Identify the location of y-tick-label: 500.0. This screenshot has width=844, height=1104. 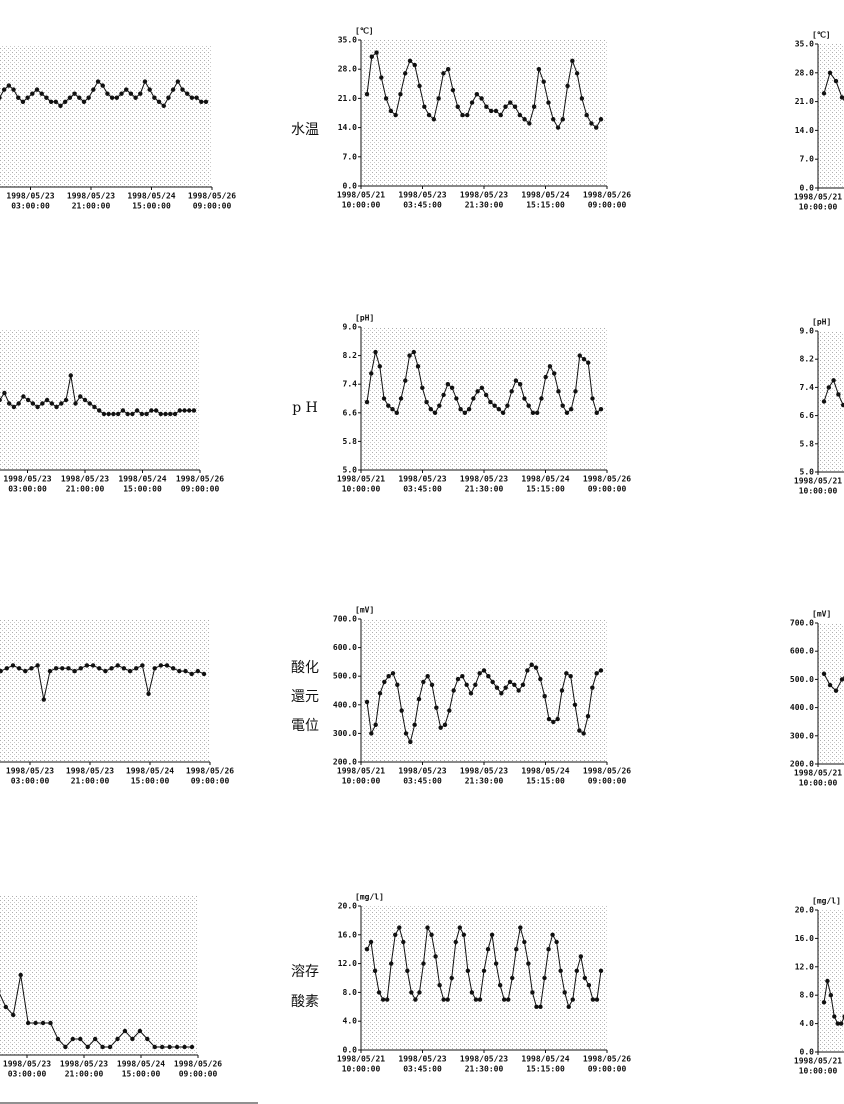
(345, 676).